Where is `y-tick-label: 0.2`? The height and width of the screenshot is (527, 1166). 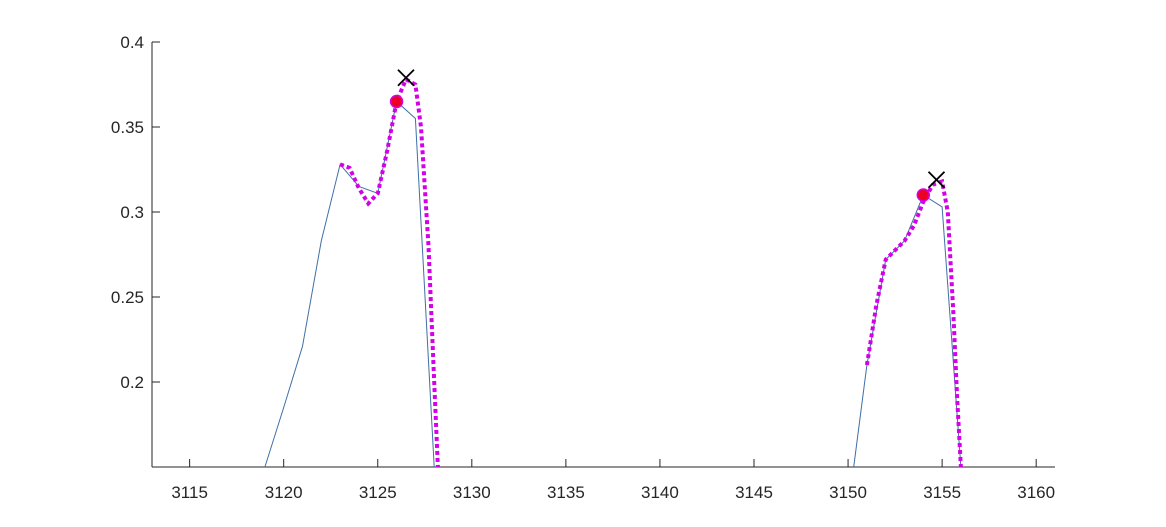 y-tick-label: 0.2 is located at coordinates (132, 382).